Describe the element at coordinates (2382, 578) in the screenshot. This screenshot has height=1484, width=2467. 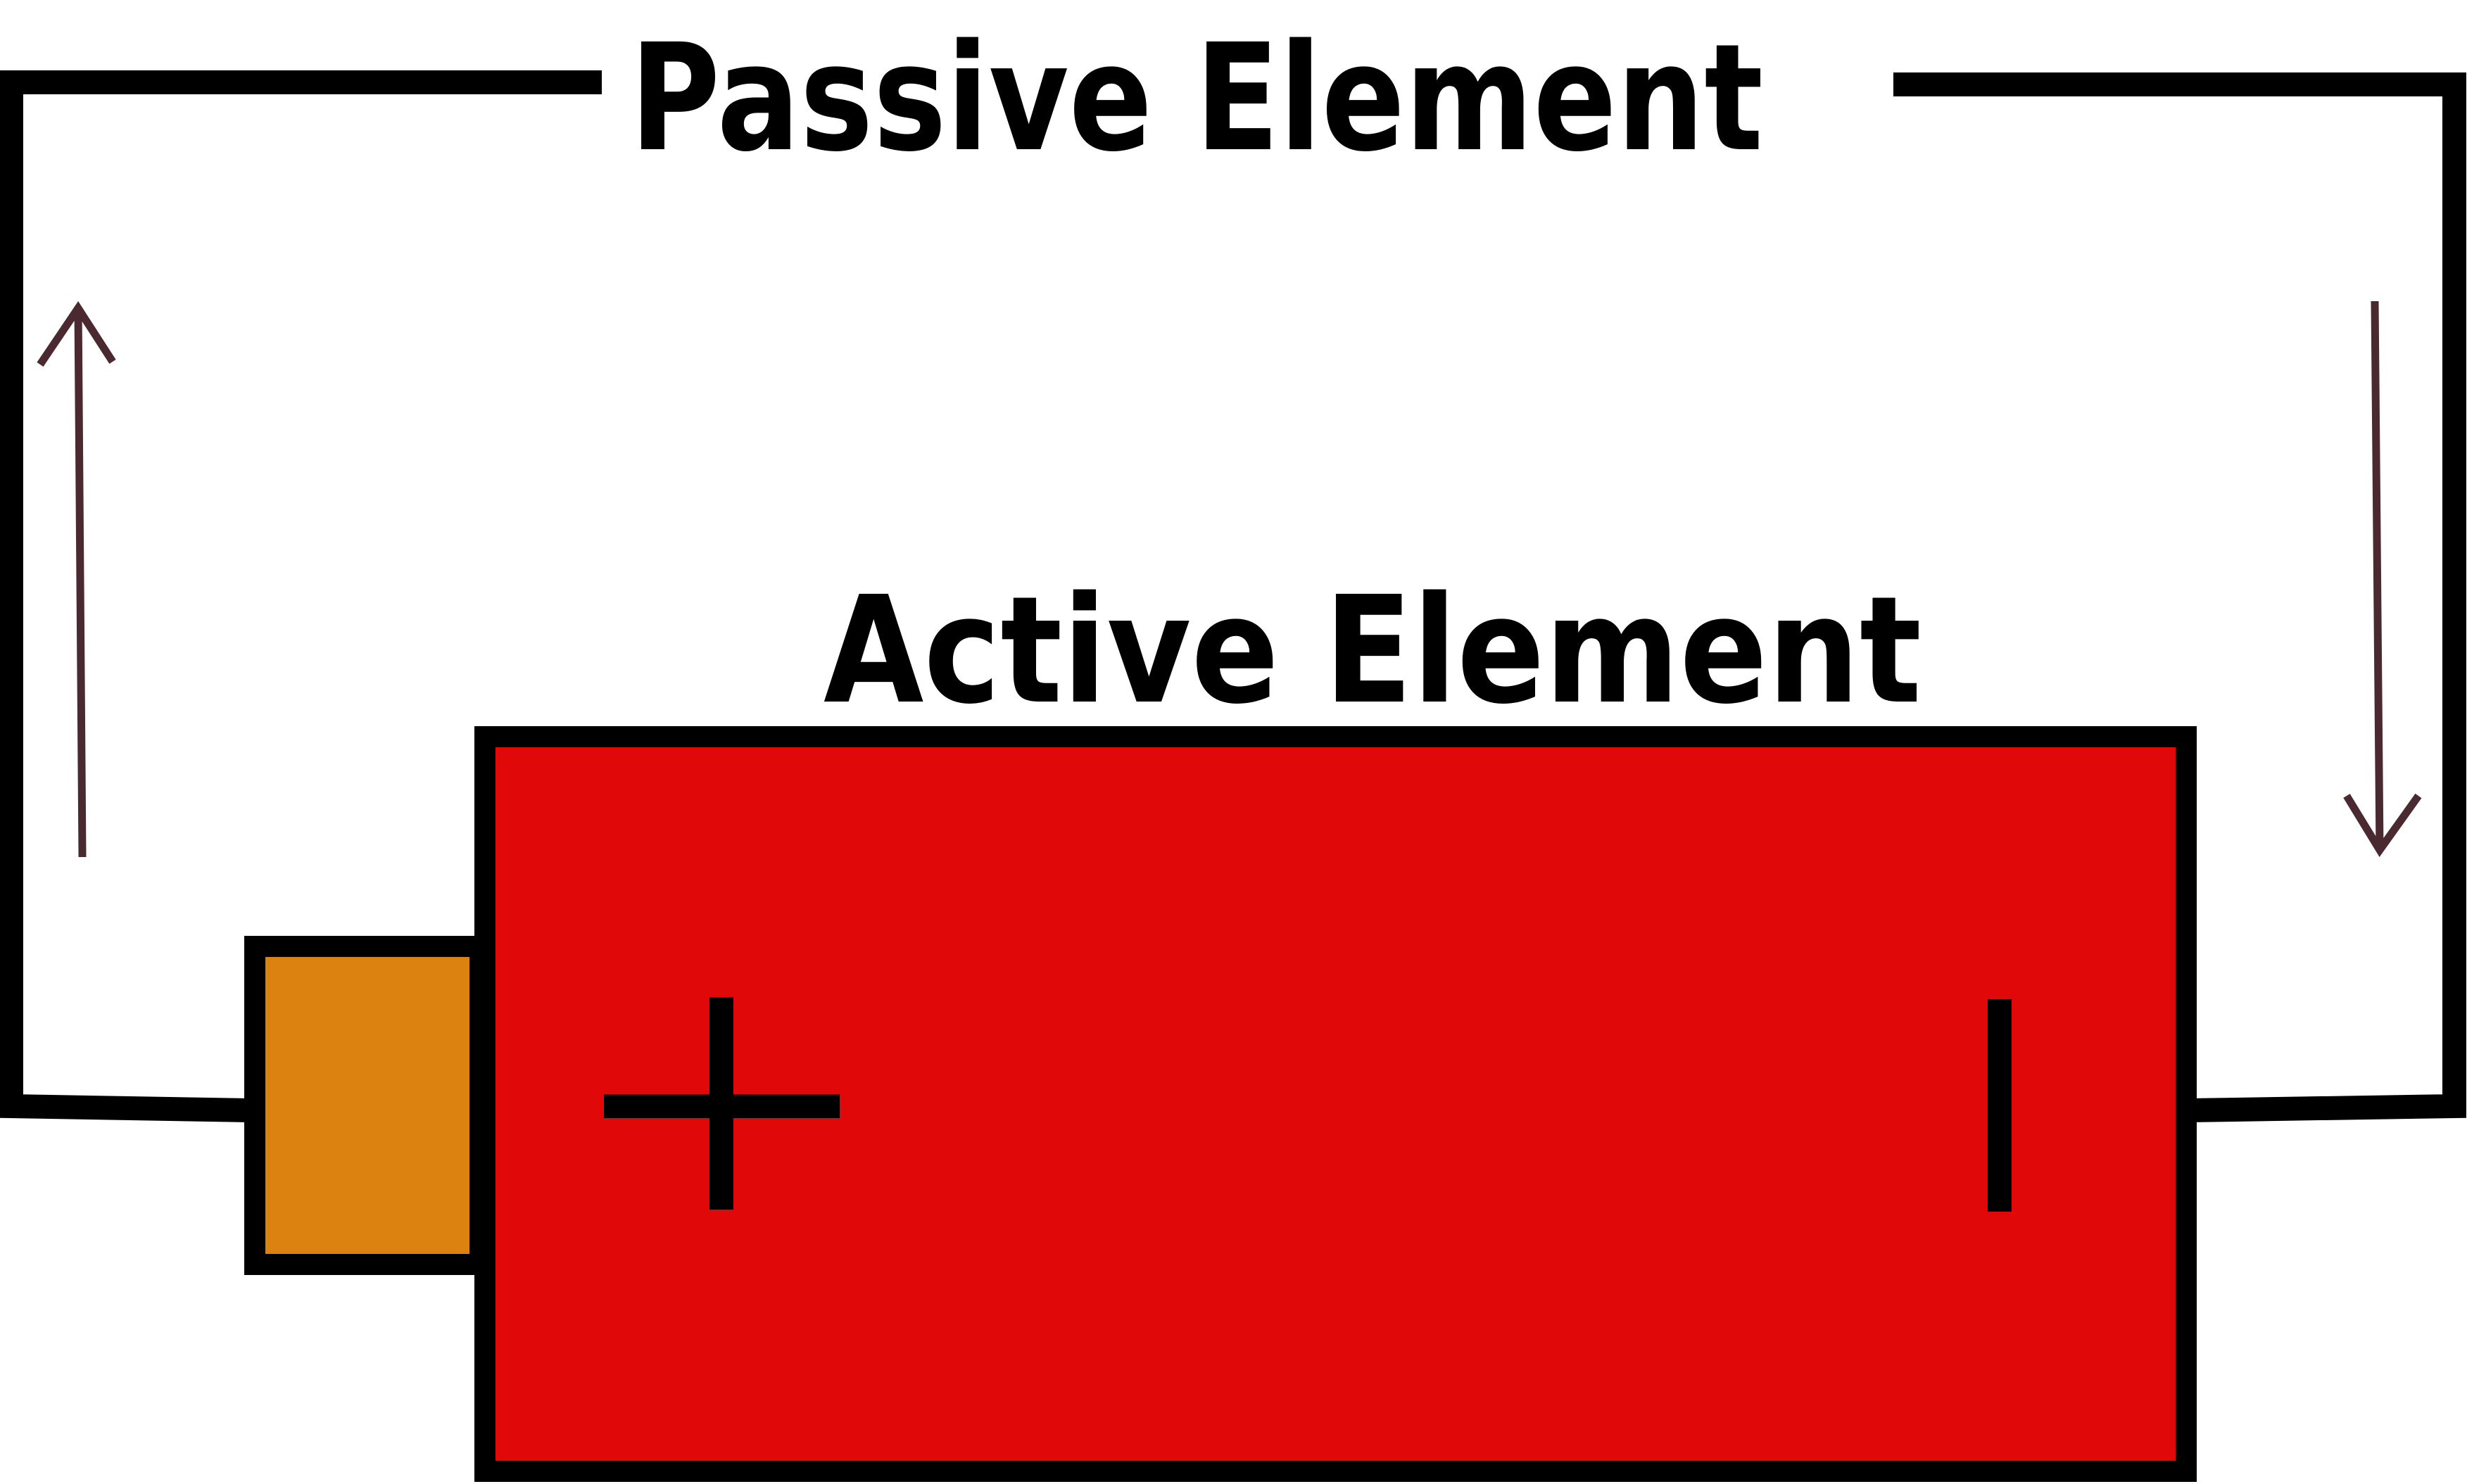
I see `down-arrow-icon` at that location.